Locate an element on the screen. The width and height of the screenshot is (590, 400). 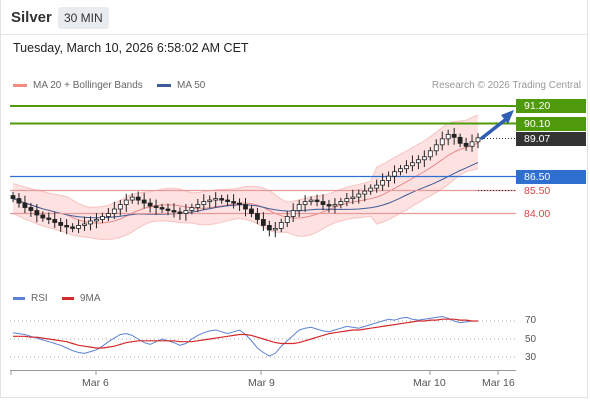
legend-ma20: MA 20 + Bollinger Bands is located at coordinates (78, 85).